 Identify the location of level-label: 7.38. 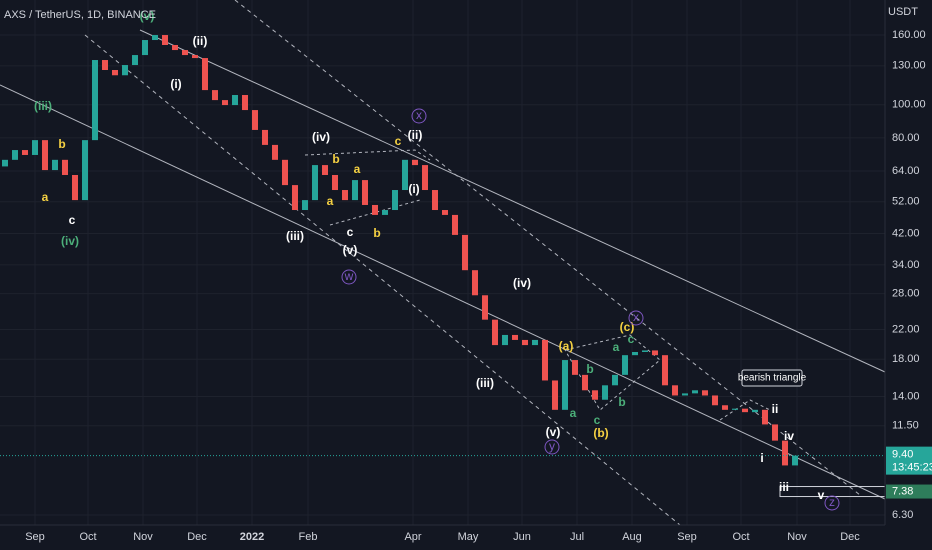
(902, 491).